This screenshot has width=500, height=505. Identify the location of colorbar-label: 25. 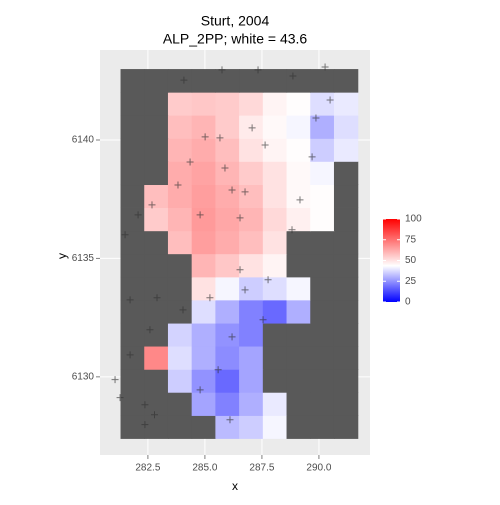
(411, 281).